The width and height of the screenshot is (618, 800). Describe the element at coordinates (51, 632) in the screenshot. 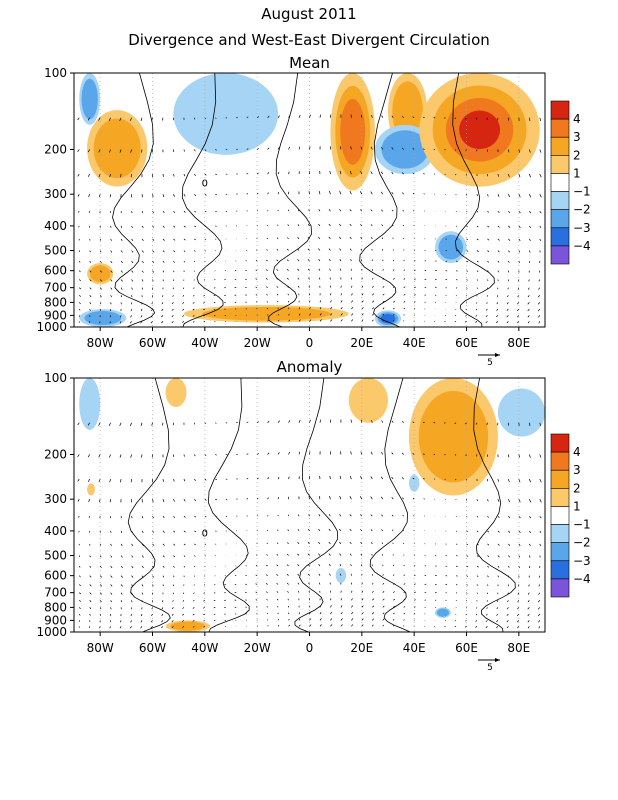

I see `y-tick-label: 1000` at that location.